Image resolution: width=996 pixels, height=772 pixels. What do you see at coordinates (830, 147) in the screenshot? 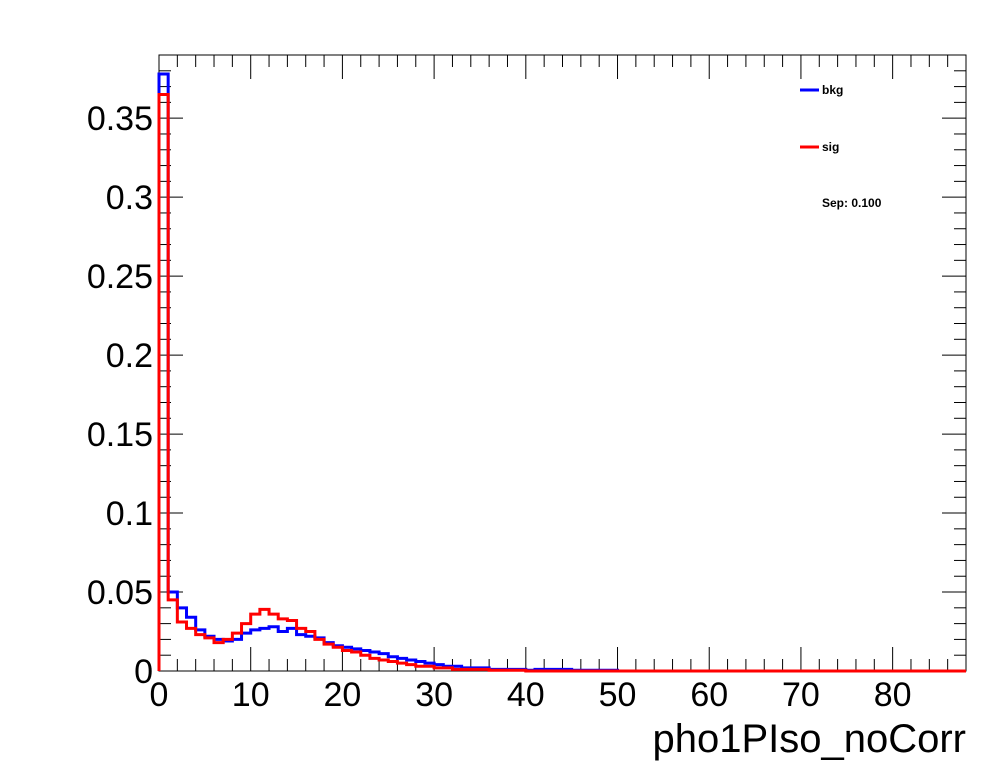
I see `legend-label-sig: sig` at bounding box center [830, 147].